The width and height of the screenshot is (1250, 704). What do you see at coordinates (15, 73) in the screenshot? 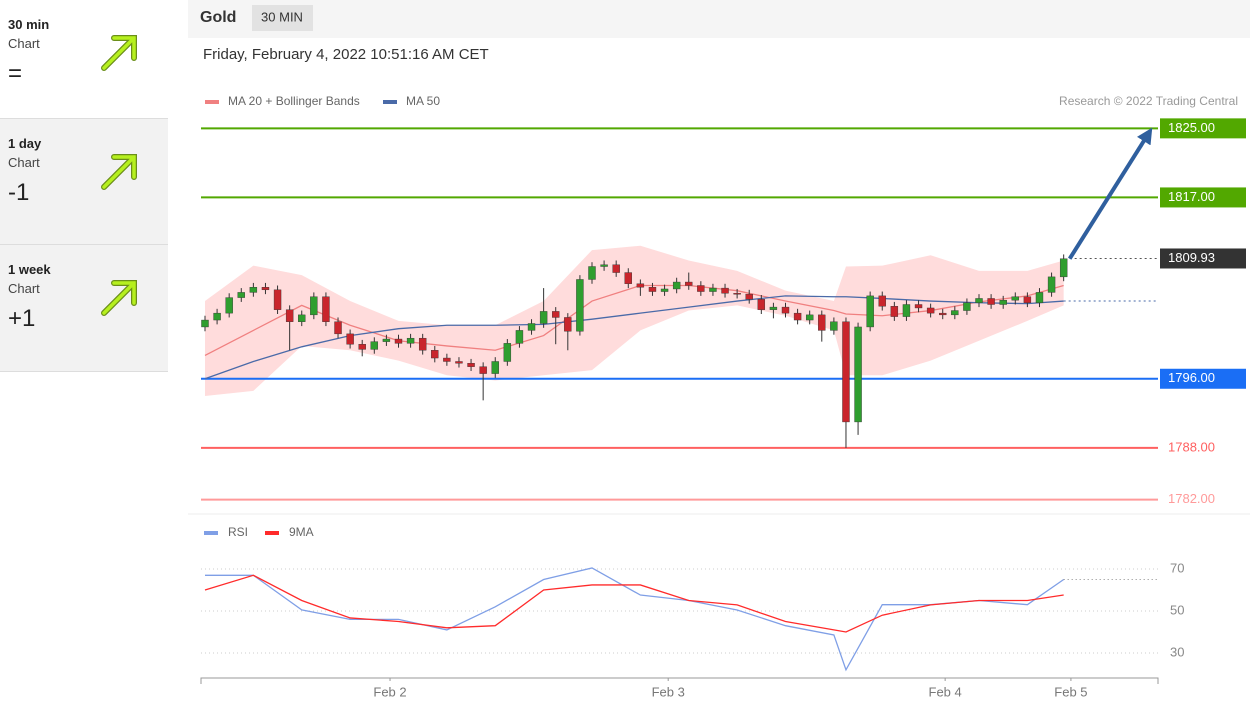
I see `signal: =` at bounding box center [15, 73].